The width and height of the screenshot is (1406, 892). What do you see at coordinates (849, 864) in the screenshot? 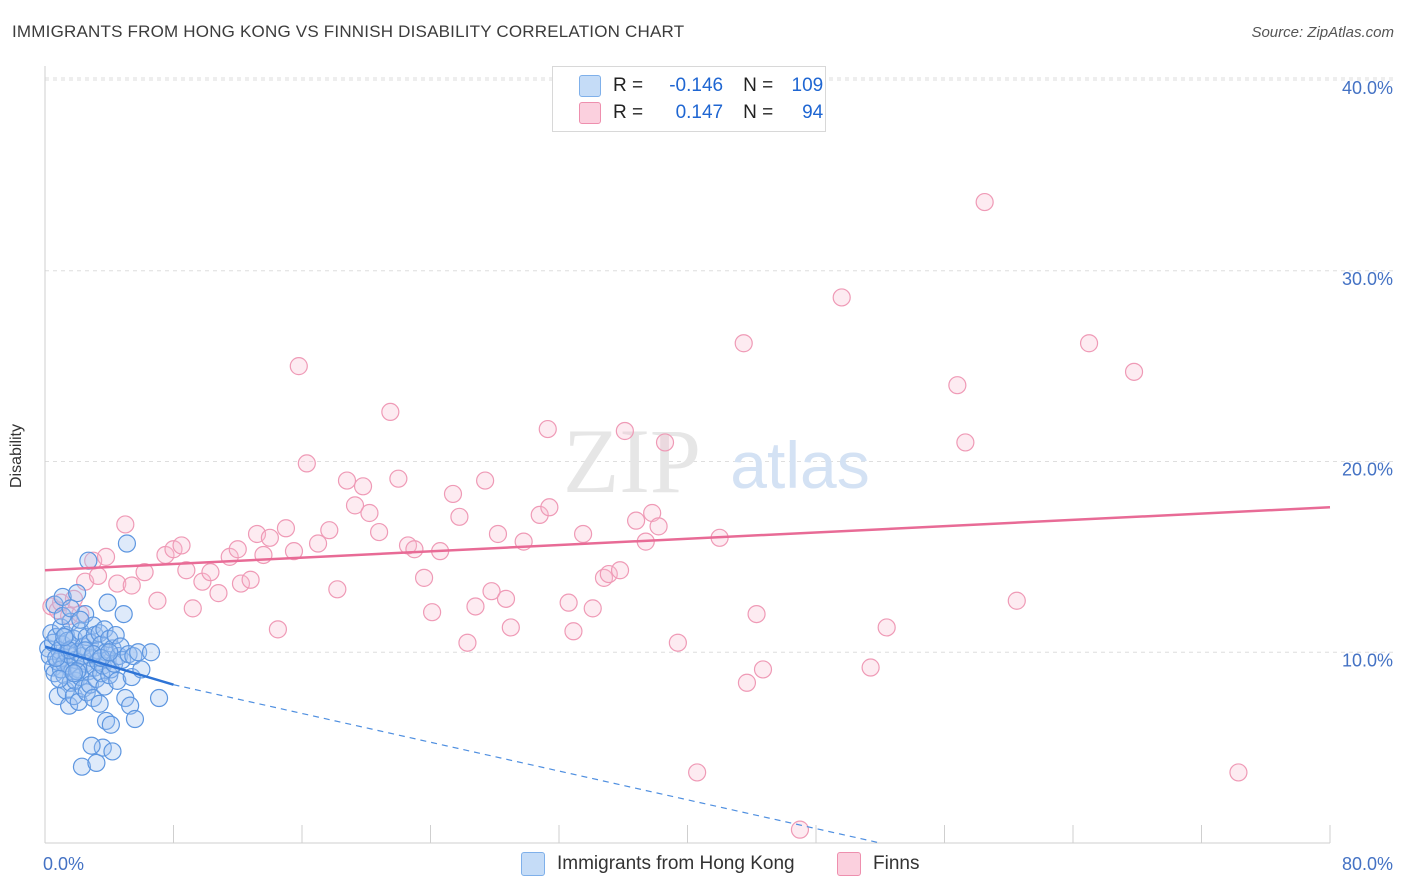
I see `bottom-swatch-finns` at bounding box center [849, 864].